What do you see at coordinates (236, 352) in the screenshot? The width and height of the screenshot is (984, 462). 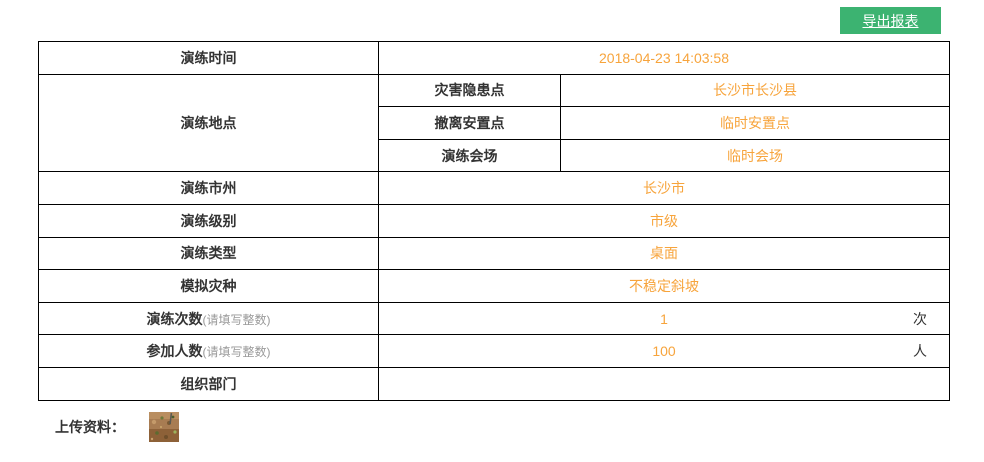 I see `participants-hint: (请填写整数)` at bounding box center [236, 352].